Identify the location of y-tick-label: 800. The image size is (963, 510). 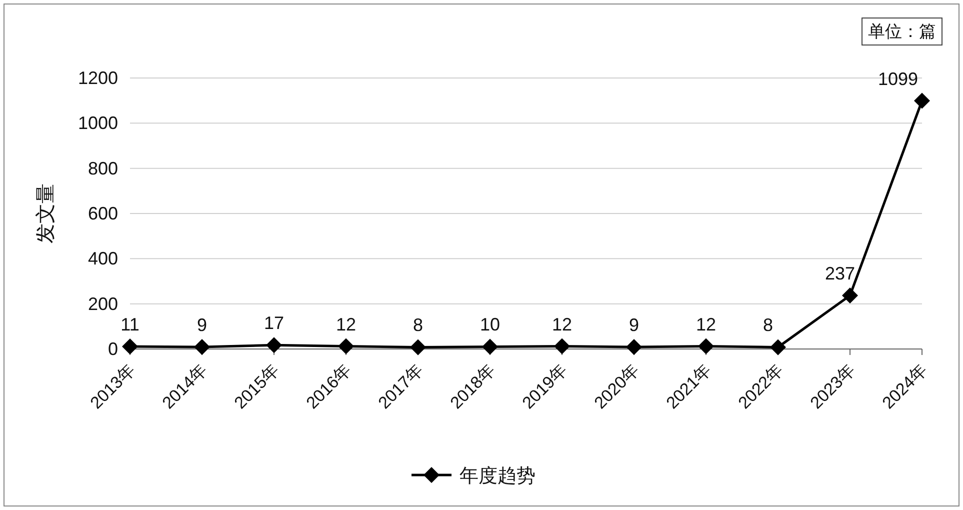
(103, 168).